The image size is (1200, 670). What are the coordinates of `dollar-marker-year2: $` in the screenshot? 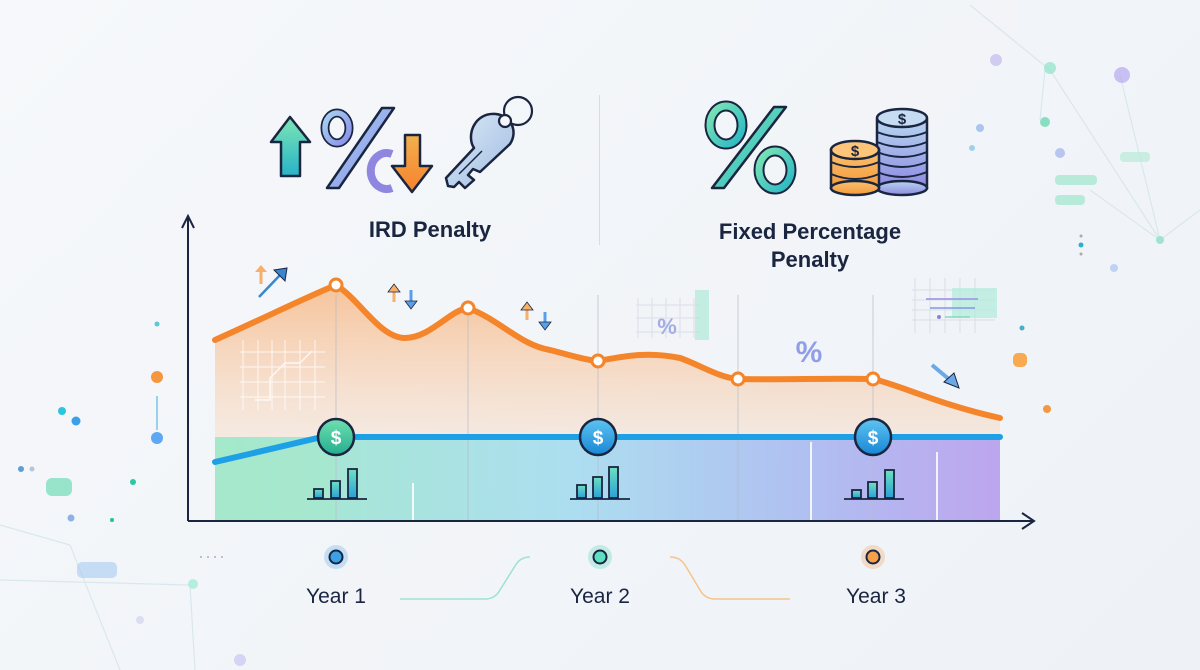 It's located at (598, 437).